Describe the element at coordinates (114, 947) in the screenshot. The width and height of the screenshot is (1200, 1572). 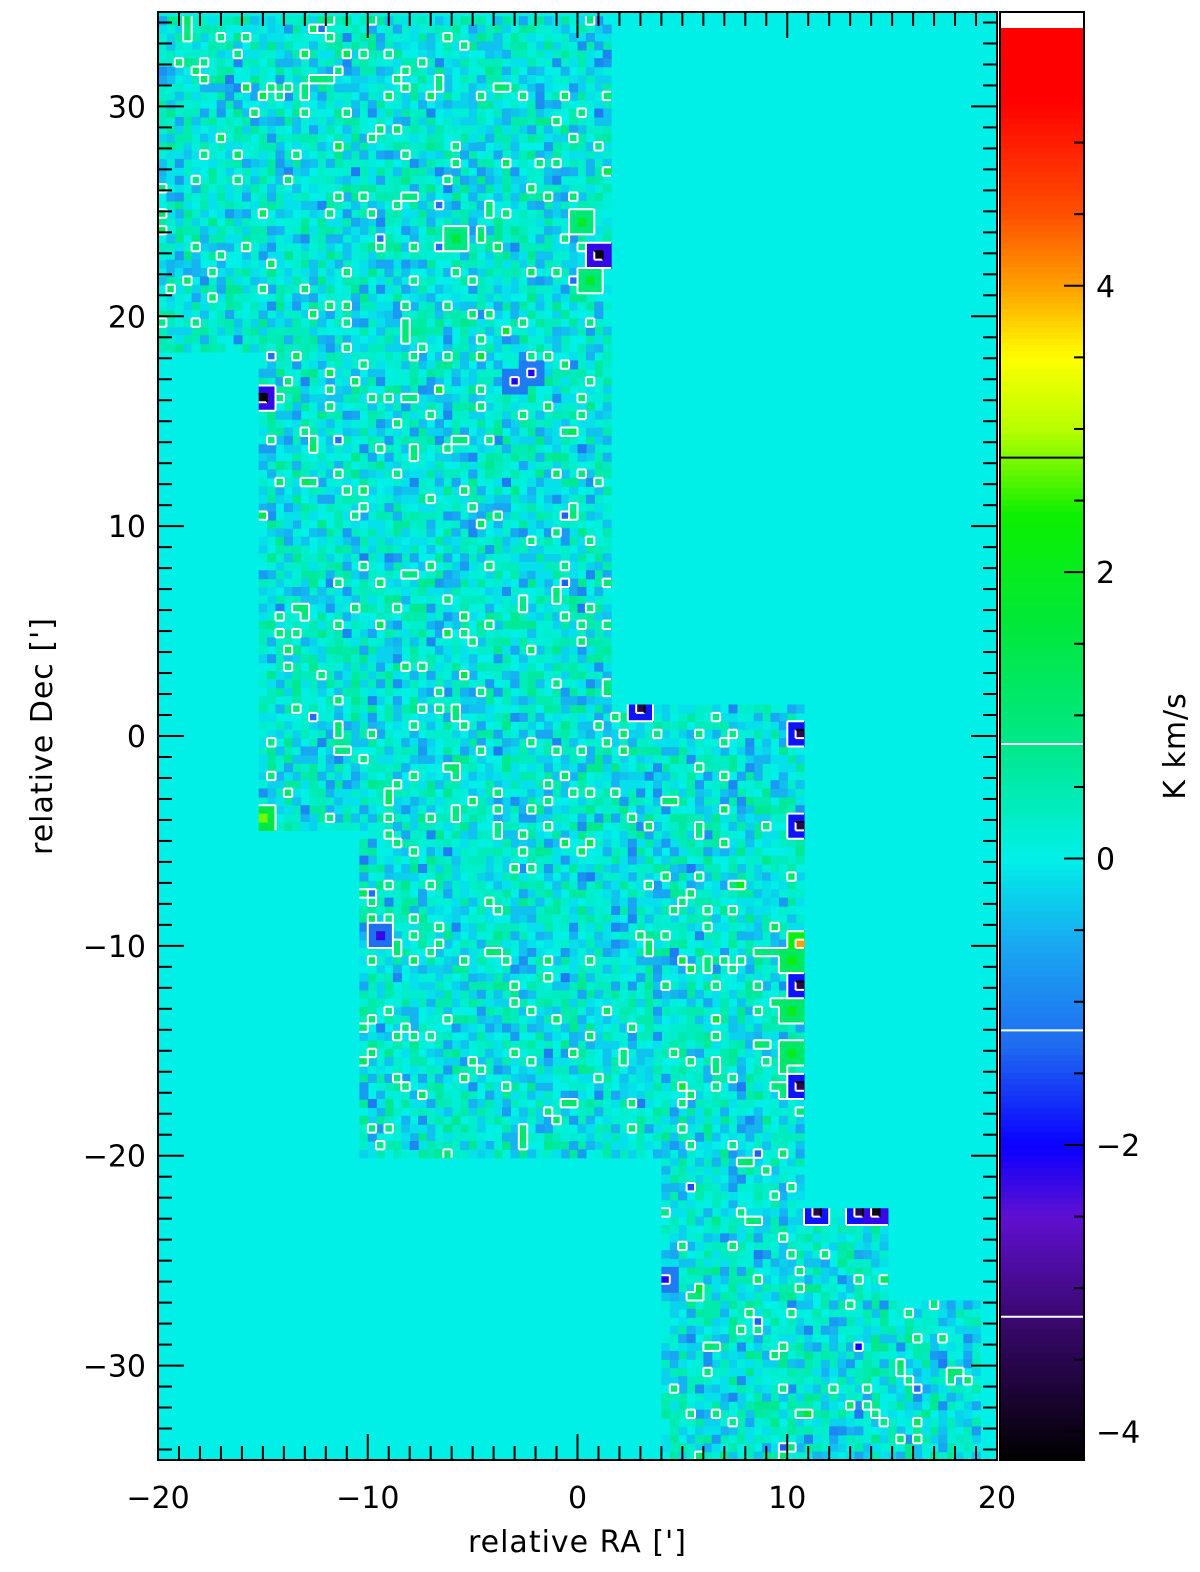
I see `y-tick-label: −10` at that location.